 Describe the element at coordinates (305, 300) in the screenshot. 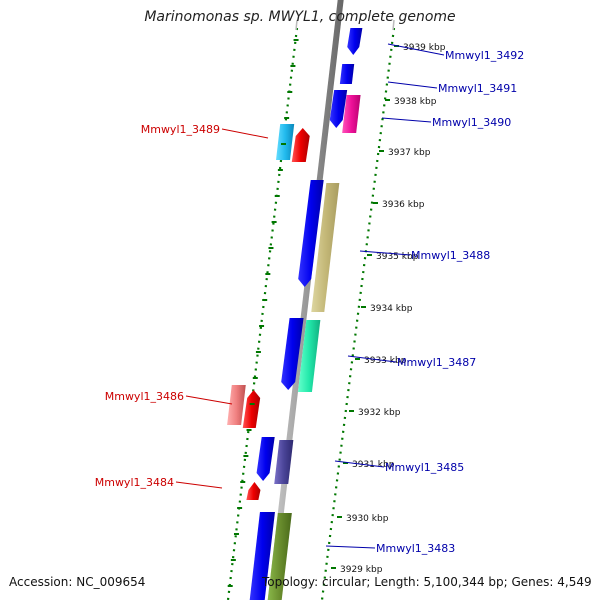

I see `backbone-strip` at that location.